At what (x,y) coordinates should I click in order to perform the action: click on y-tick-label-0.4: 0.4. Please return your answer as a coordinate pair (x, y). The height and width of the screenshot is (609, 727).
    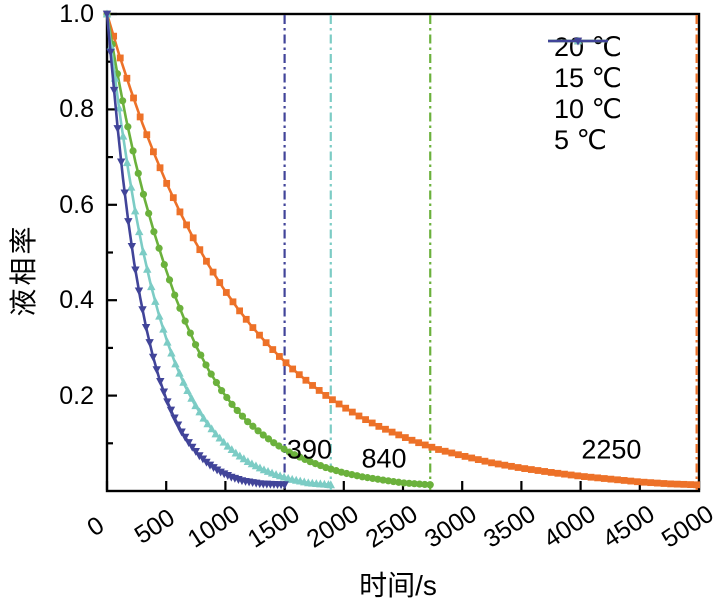
    Looking at the image, I should click on (76, 300).